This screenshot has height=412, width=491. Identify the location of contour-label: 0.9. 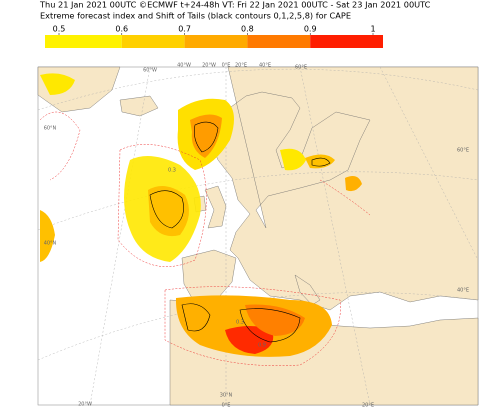
(262, 346).